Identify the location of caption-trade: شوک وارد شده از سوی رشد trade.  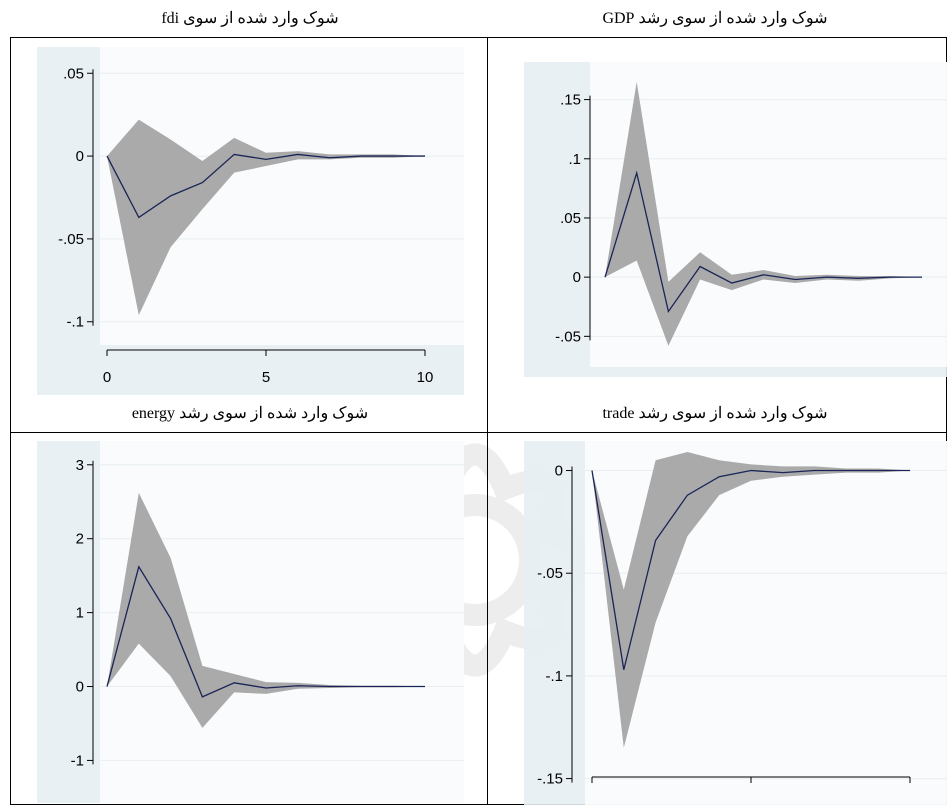
(715, 413).